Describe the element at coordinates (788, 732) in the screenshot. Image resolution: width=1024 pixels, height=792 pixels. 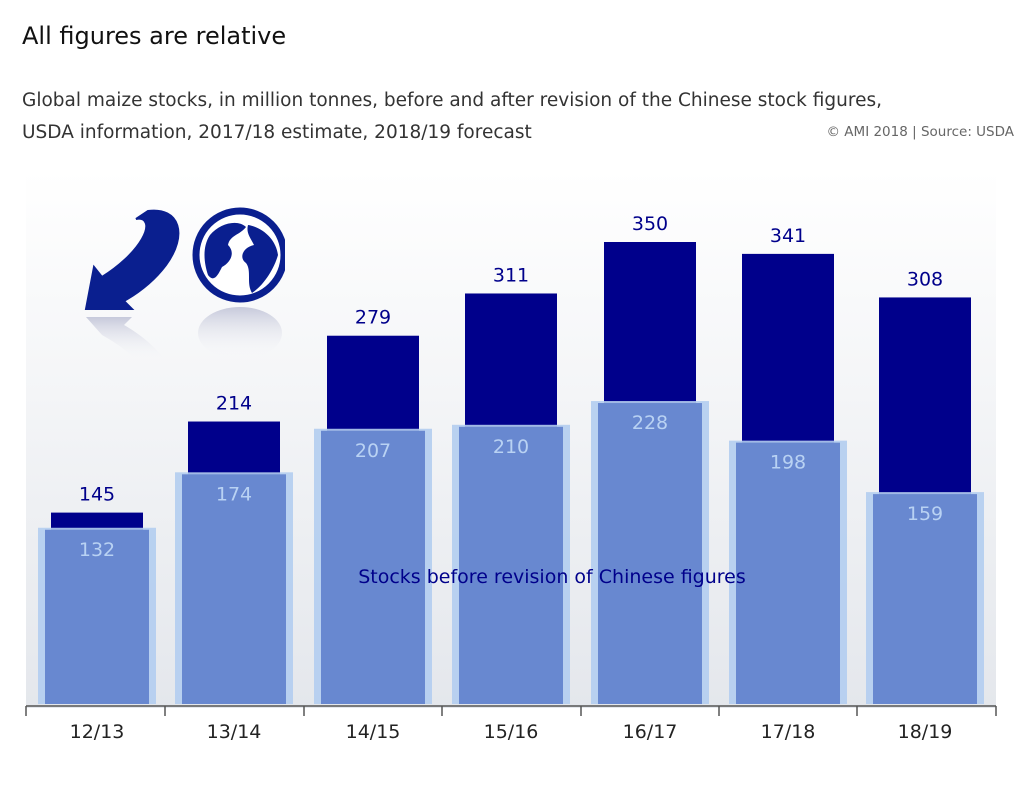
I see `x-tick-label: 17/18` at that location.